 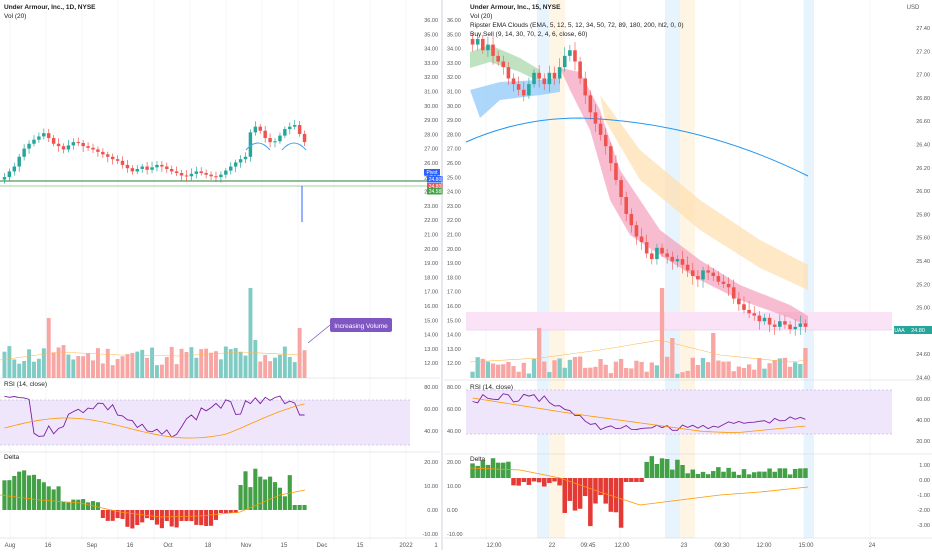 I want to click on increasing-volume-annotation: Increasing Volume, so click(x=349, y=331).